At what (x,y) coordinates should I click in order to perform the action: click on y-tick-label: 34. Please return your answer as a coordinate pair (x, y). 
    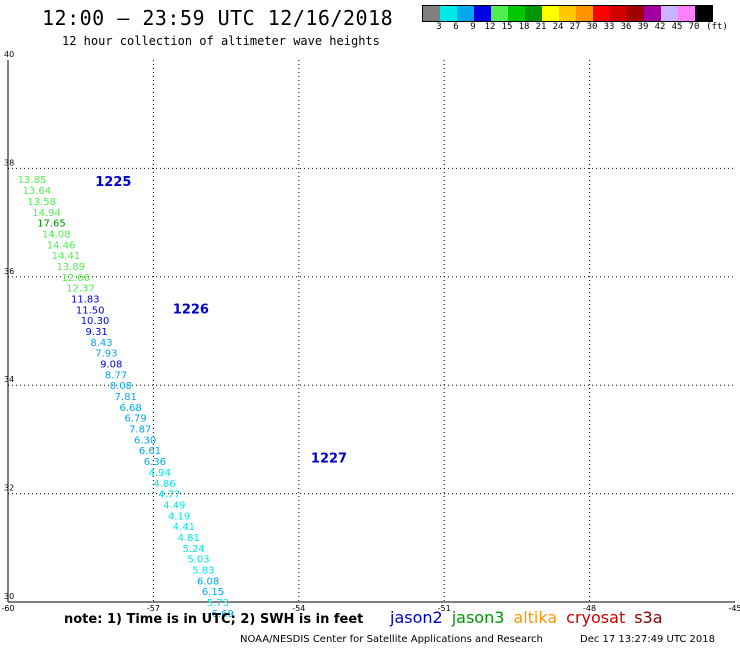
    Looking at the image, I should click on (9, 379).